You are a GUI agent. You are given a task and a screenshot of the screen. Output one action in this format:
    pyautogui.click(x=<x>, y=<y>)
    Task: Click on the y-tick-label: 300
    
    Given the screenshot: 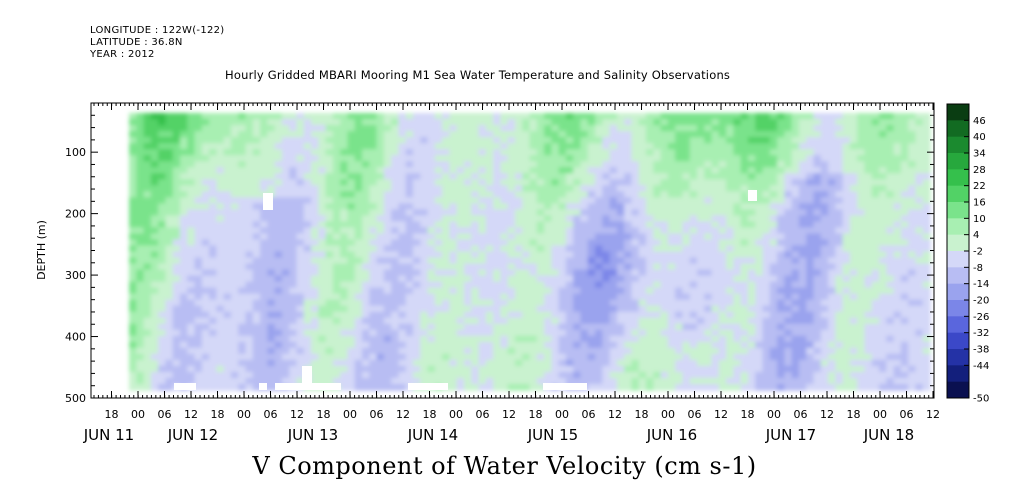 What is the action you would take?
    pyautogui.click(x=75, y=275)
    